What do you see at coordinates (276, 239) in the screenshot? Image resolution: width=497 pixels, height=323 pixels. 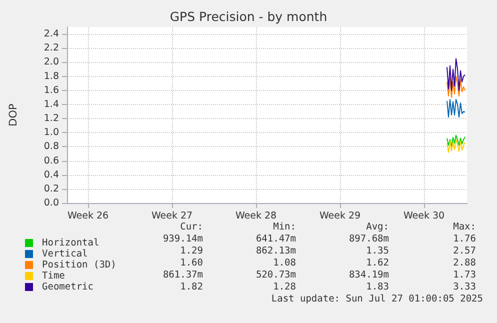 I see `text: 641.47m` at bounding box center [276, 239].